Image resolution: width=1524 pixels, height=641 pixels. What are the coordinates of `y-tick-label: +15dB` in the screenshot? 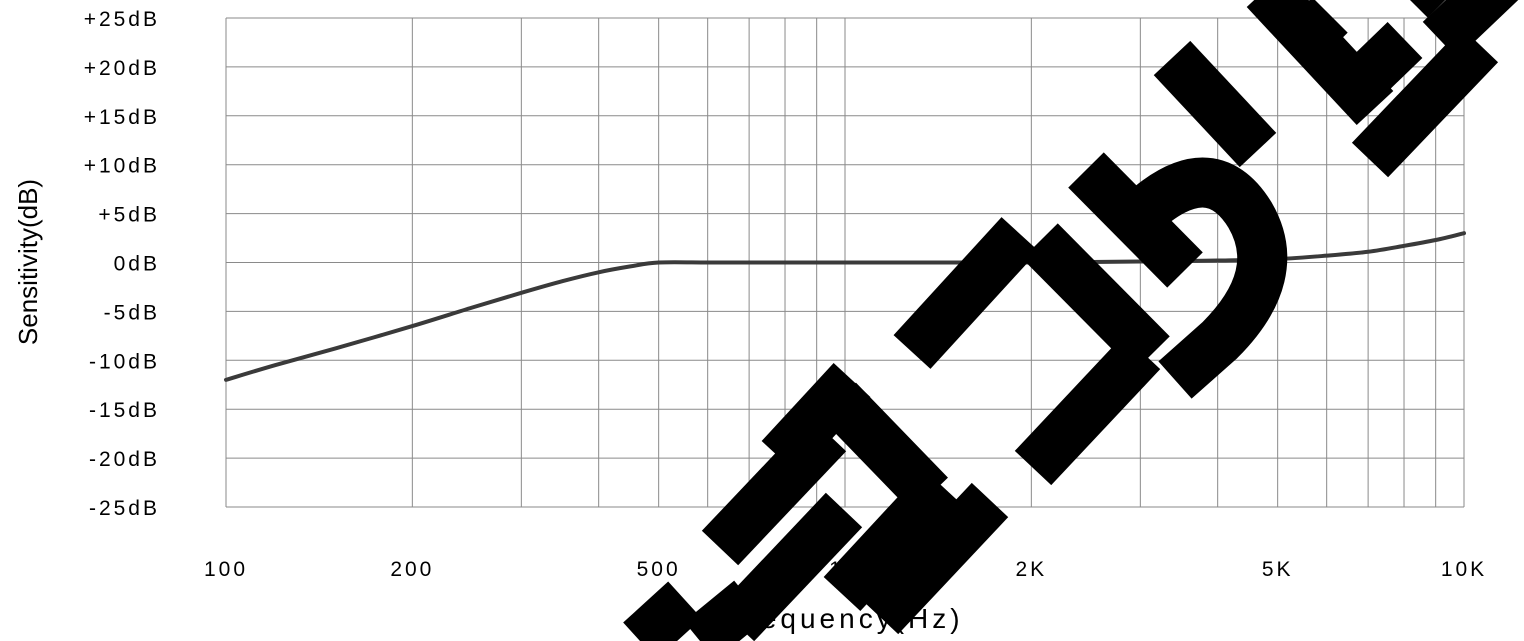 It's located at (122, 117).